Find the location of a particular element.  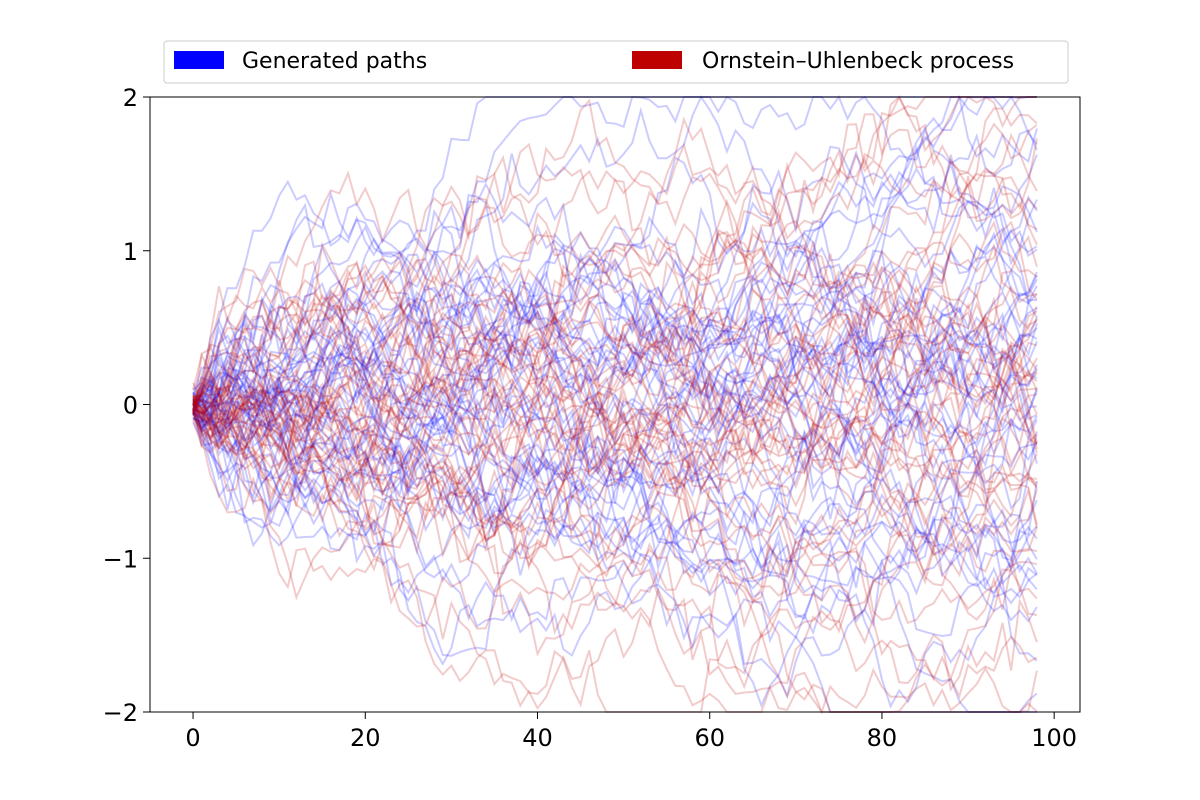

y-tick-label: 0 is located at coordinates (130, 406).